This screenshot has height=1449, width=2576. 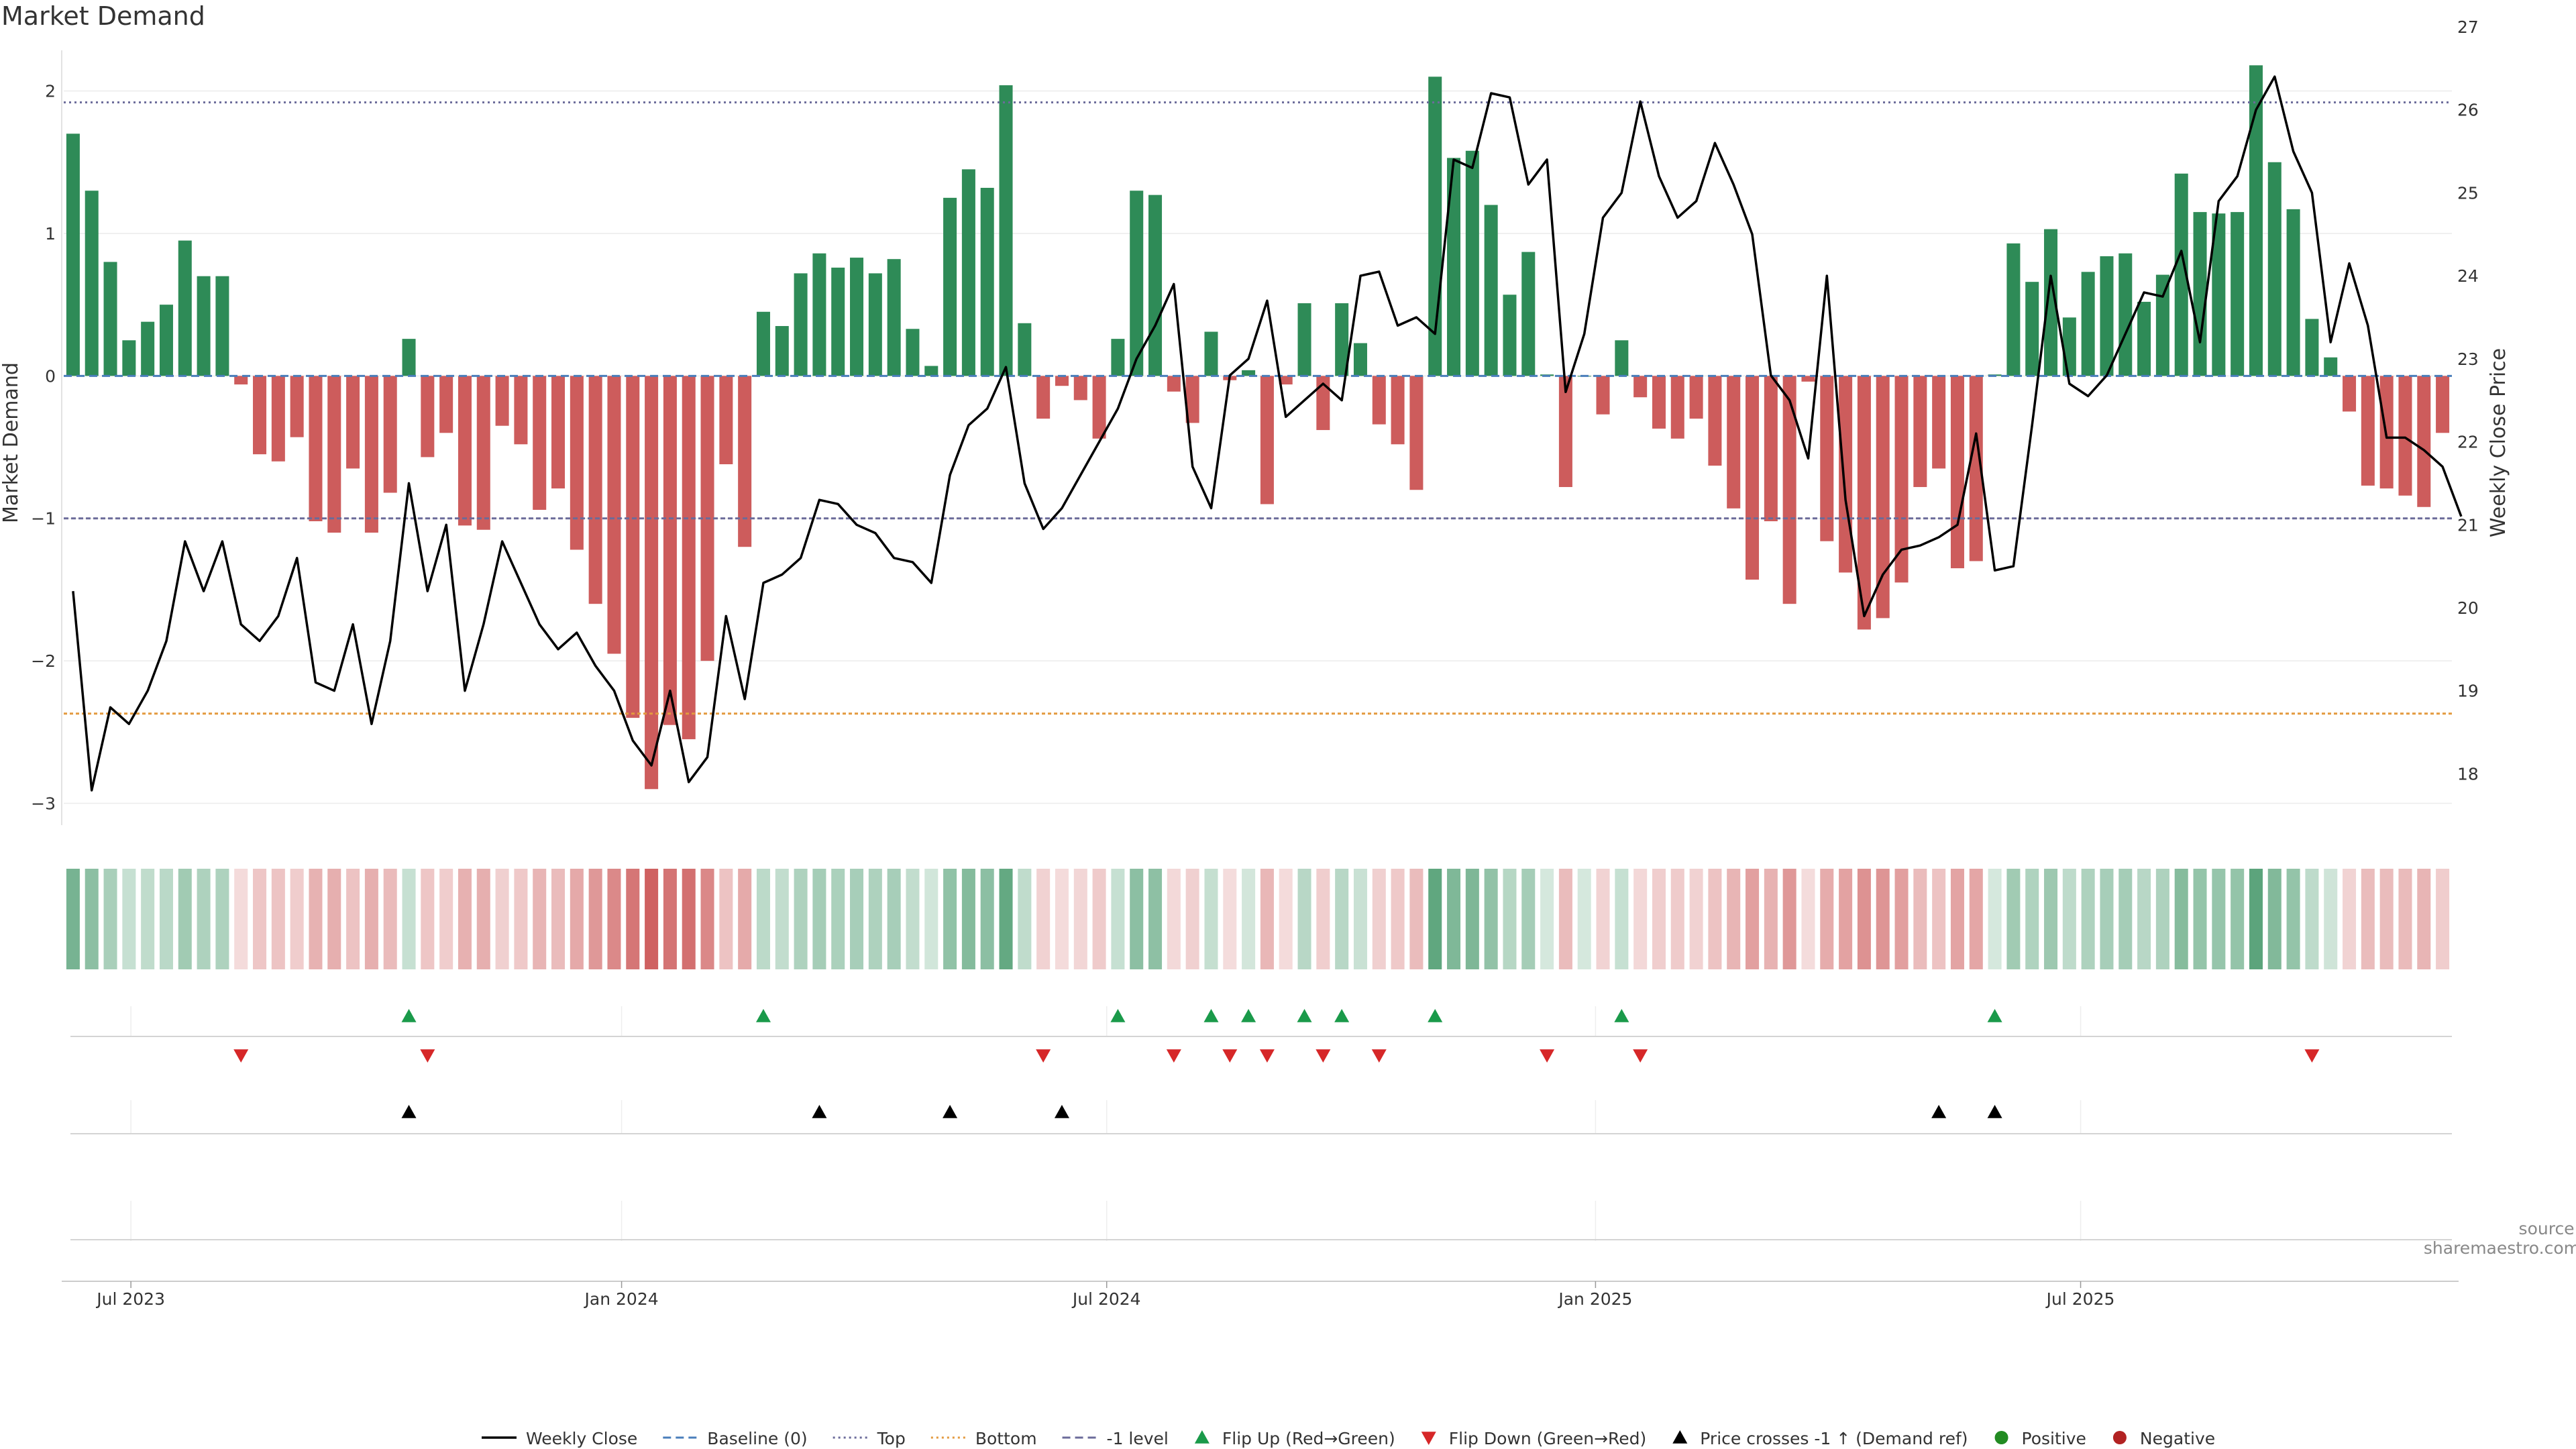 What do you see at coordinates (2468, 608) in the screenshot?
I see `y-right-tick-label: 20` at bounding box center [2468, 608].